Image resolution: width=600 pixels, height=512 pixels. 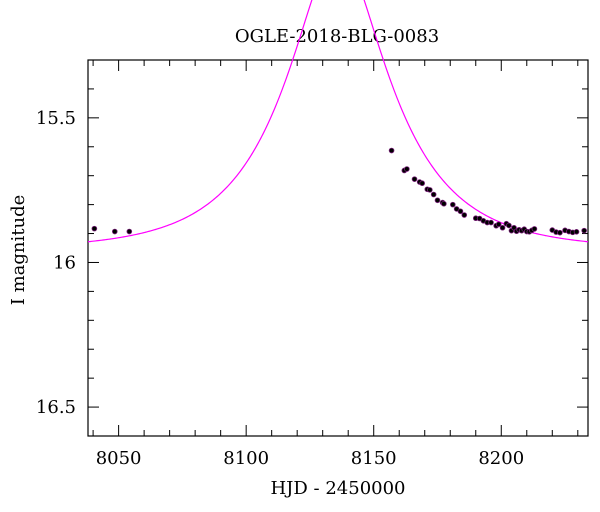 What do you see at coordinates (374, 458) in the screenshot?
I see `x-tick-label: 8150` at bounding box center [374, 458].